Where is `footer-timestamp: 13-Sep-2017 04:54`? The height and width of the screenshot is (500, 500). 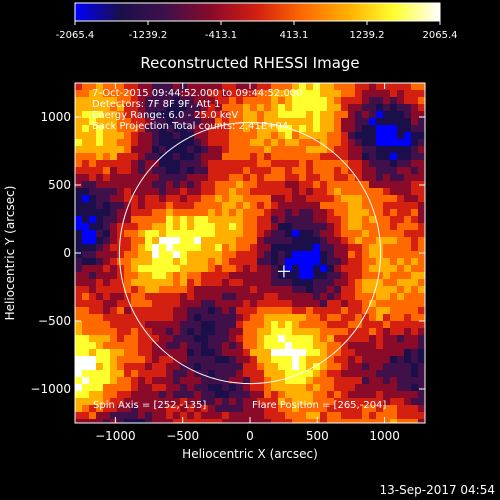
footer-timestamp: 13-Sep-2017 04:54 is located at coordinates (437, 490).